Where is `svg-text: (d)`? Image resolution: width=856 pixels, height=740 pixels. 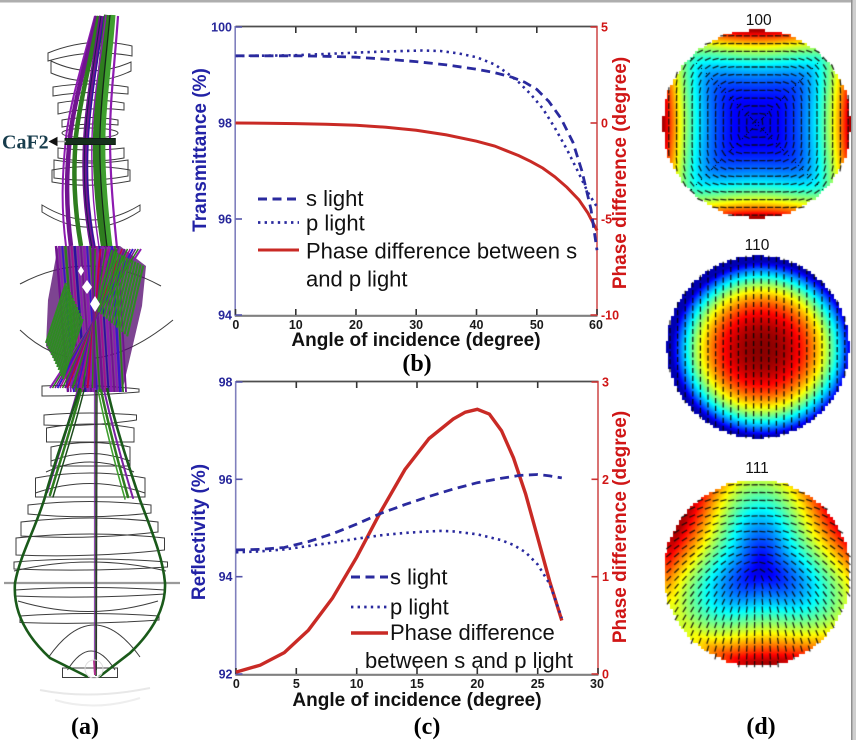 svg-text: (d) is located at coordinates (760, 727).